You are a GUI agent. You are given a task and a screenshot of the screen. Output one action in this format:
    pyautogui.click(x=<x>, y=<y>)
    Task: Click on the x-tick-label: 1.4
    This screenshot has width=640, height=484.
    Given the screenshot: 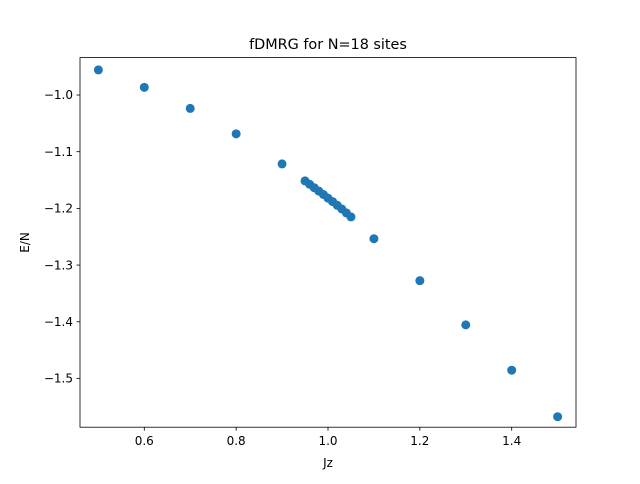 What is the action you would take?
    pyautogui.click(x=511, y=441)
    